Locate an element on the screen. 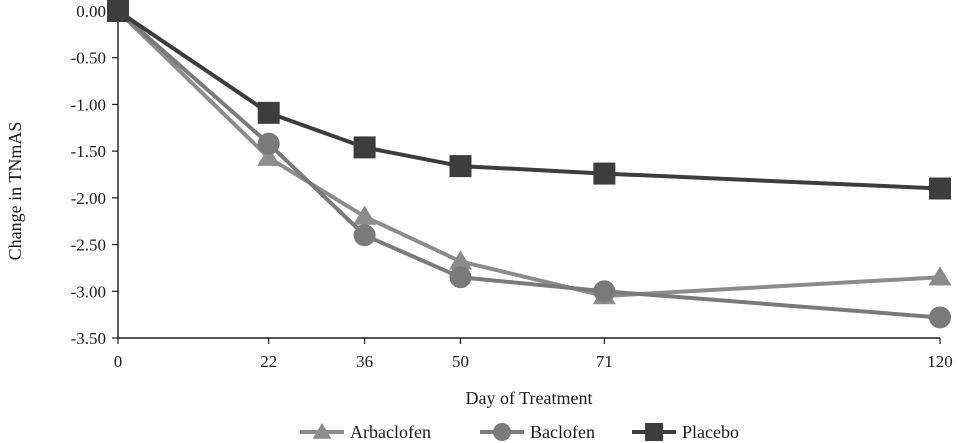 The width and height of the screenshot is (959, 443). legend: Arbaclofen Baclofen Placebo is located at coordinates (519, 432).